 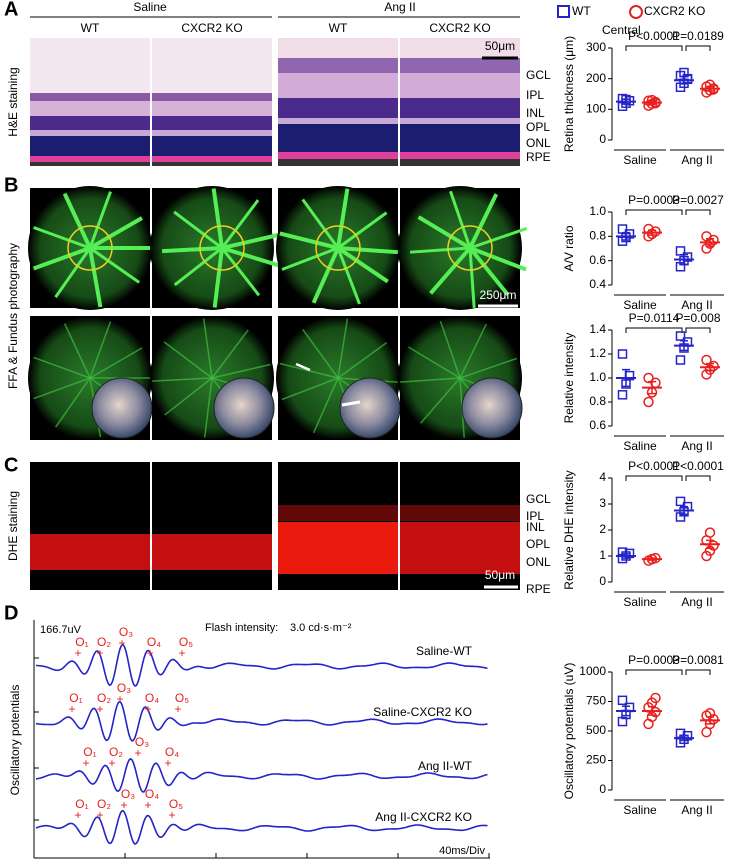 What do you see at coordinates (597, 329) in the screenshot?
I see `y-tick-label: 1.4` at bounding box center [597, 329].